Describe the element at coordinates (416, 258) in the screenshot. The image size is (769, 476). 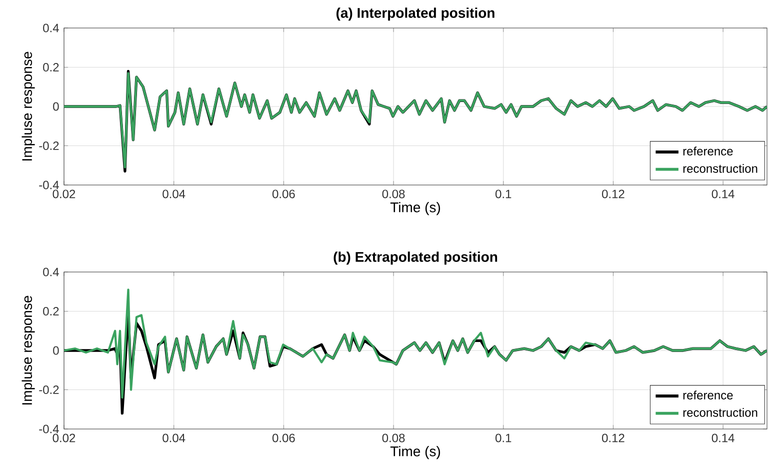
I see `chart-title: (b) Extrapolated position` at that location.